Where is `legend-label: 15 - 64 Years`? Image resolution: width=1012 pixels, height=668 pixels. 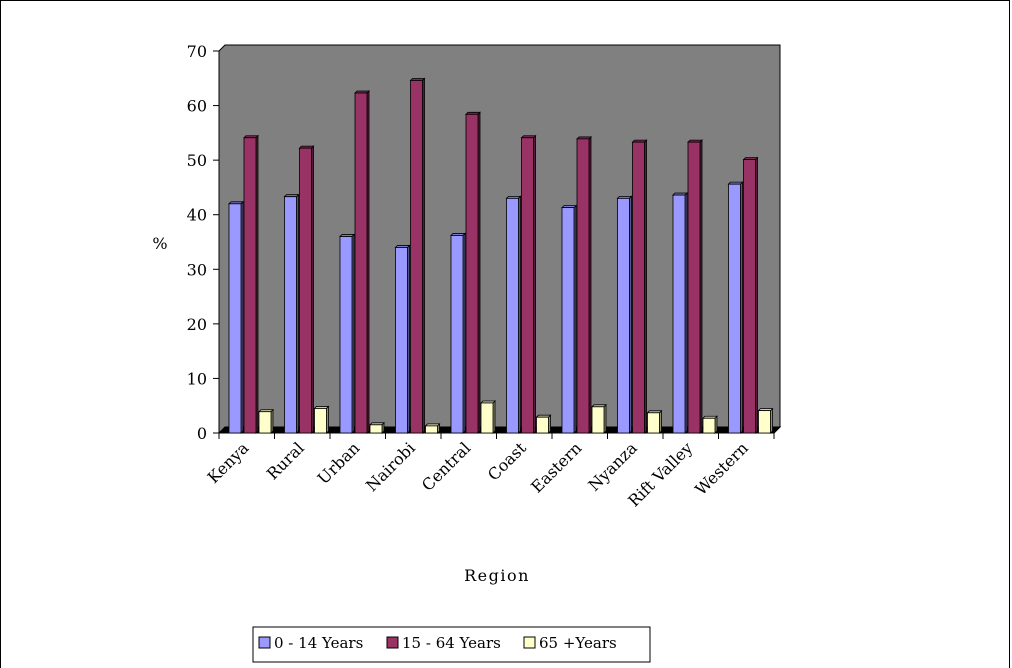 legend-label: 15 - 64 Years is located at coordinates (451, 643).